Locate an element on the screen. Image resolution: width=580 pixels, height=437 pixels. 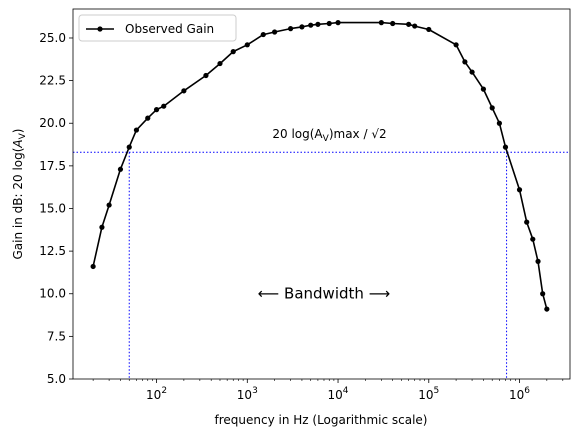
x-tick-label: 10⁶ is located at coordinates (519, 394).